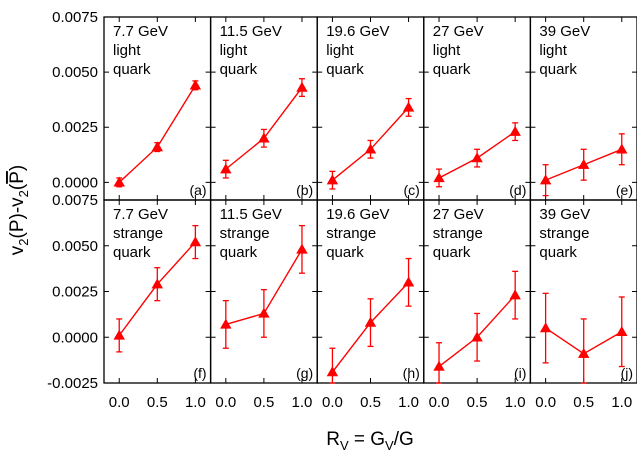 This screenshot has height=454, width=637. I want to click on panel-tag-label: (j), so click(627, 373).